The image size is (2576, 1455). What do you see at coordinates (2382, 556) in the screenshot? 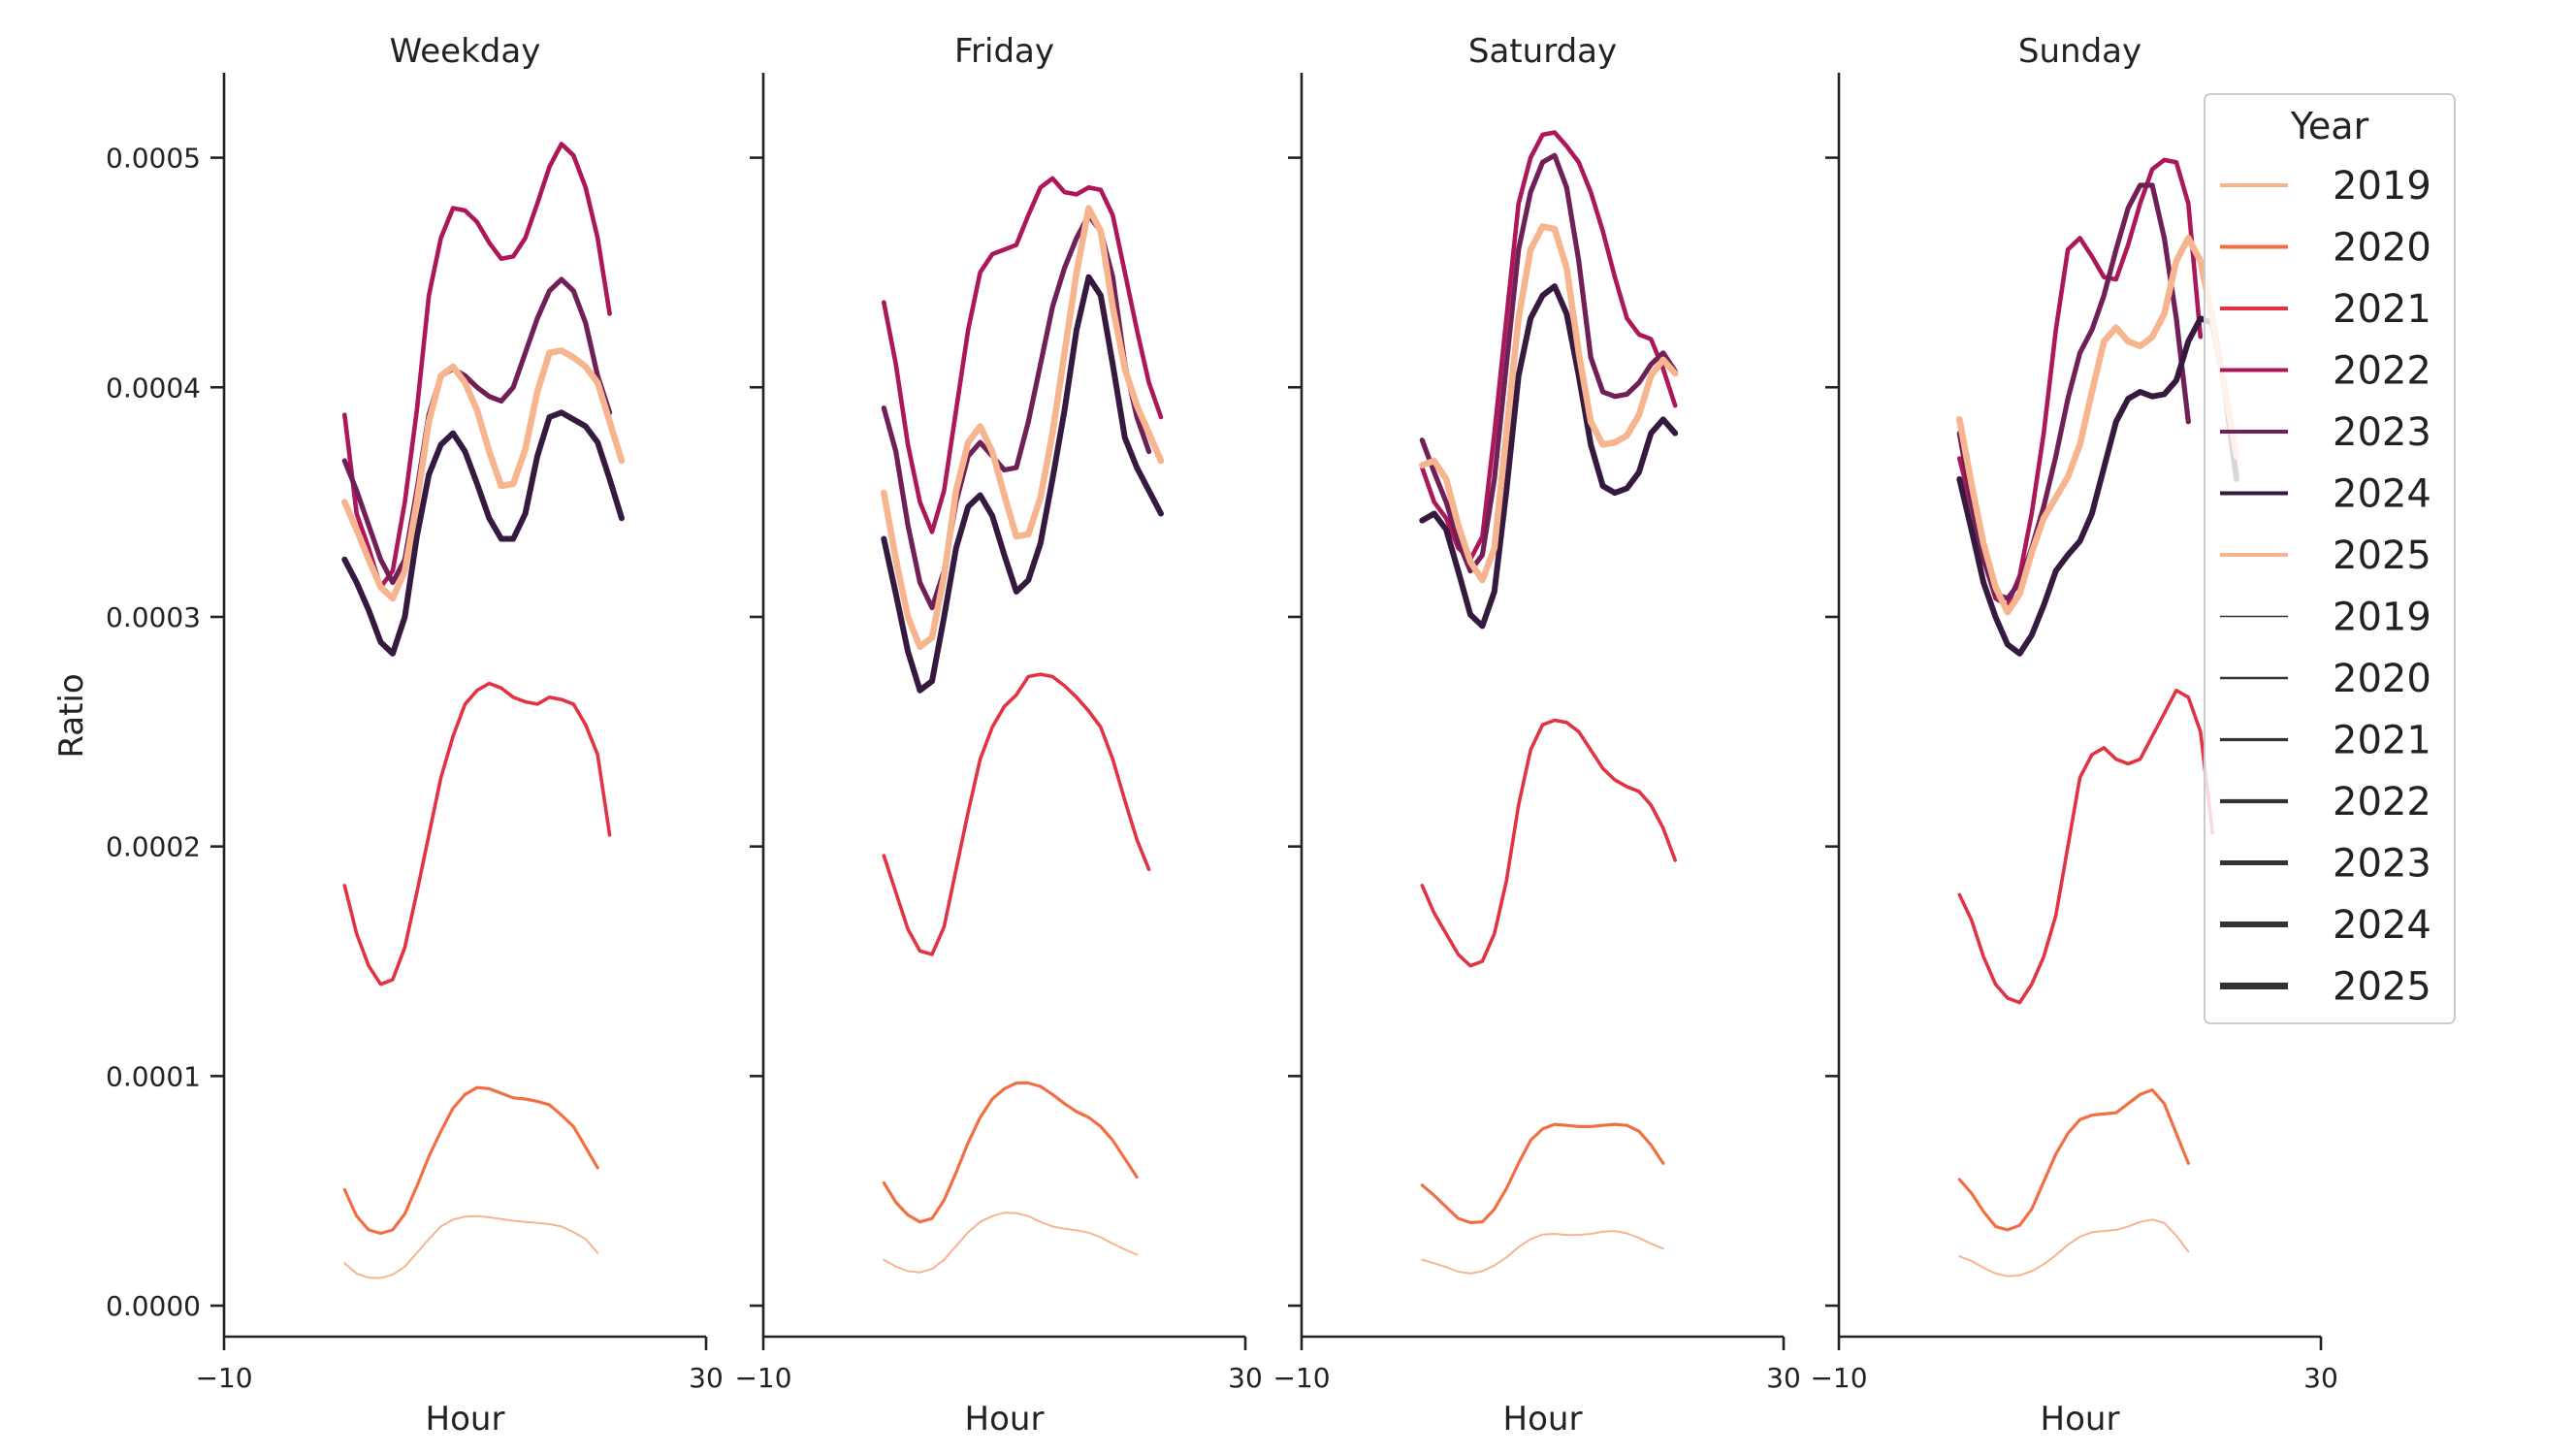
I see `legend-label-2025: 2025` at bounding box center [2382, 556].